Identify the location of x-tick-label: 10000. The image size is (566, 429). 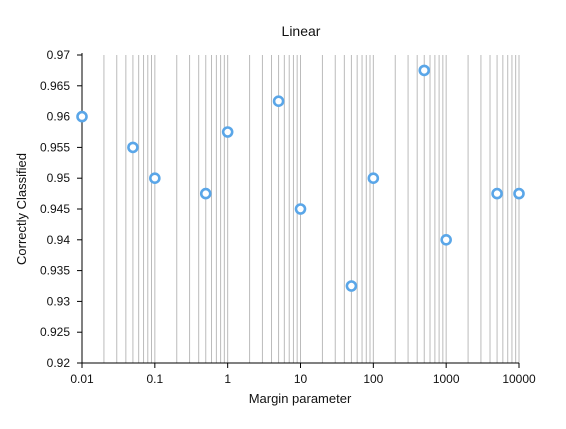
(519, 379).